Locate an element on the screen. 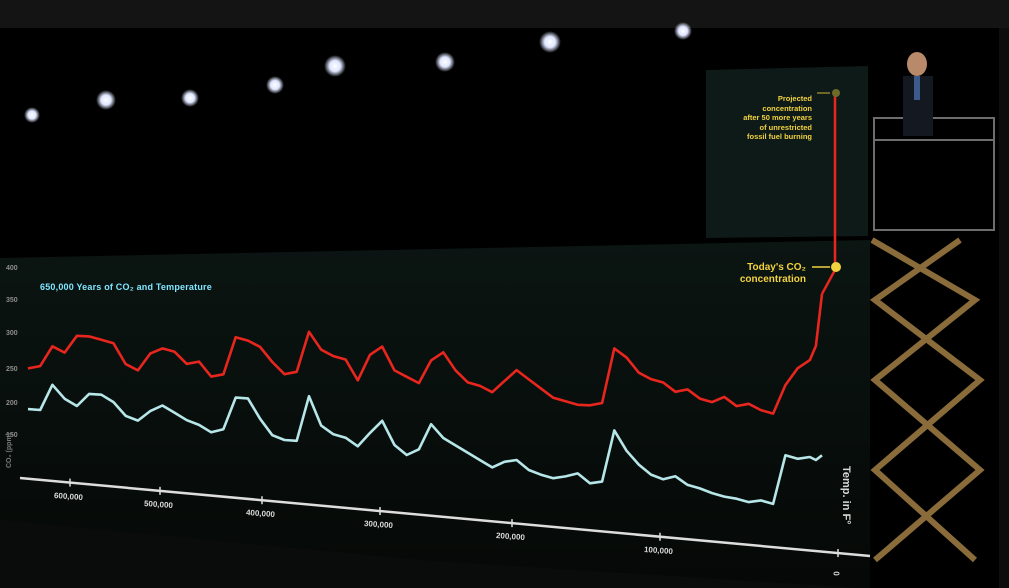  y-tick-label: 200 is located at coordinates (12, 403).